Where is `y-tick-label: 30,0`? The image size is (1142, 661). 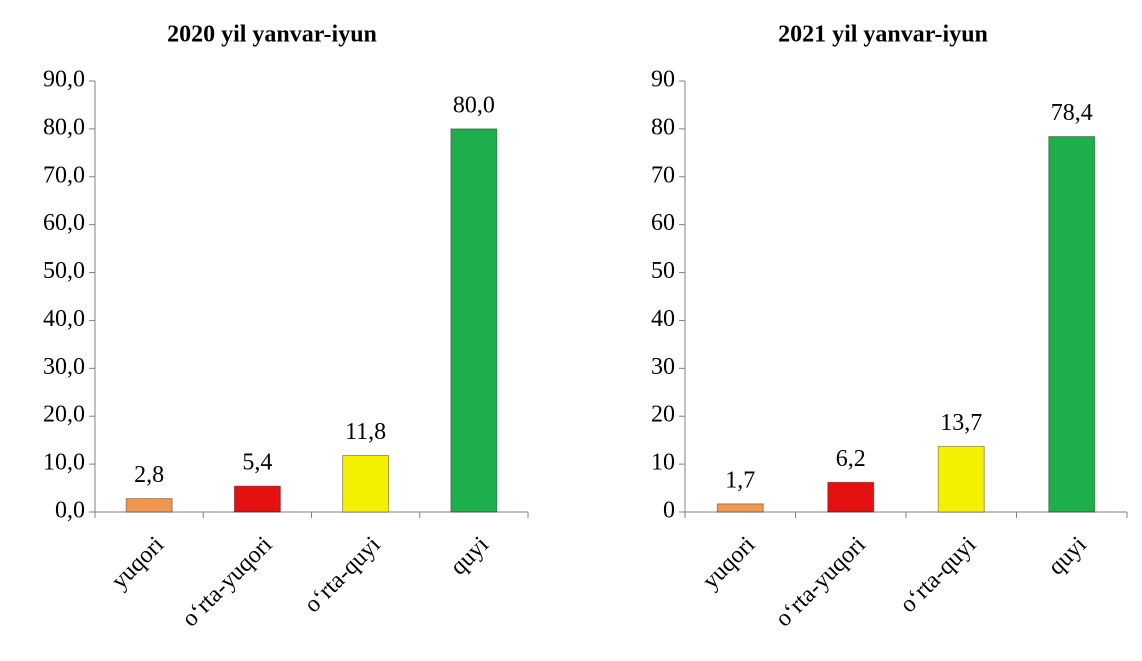
y-tick-label: 30,0 is located at coordinates (64, 367).